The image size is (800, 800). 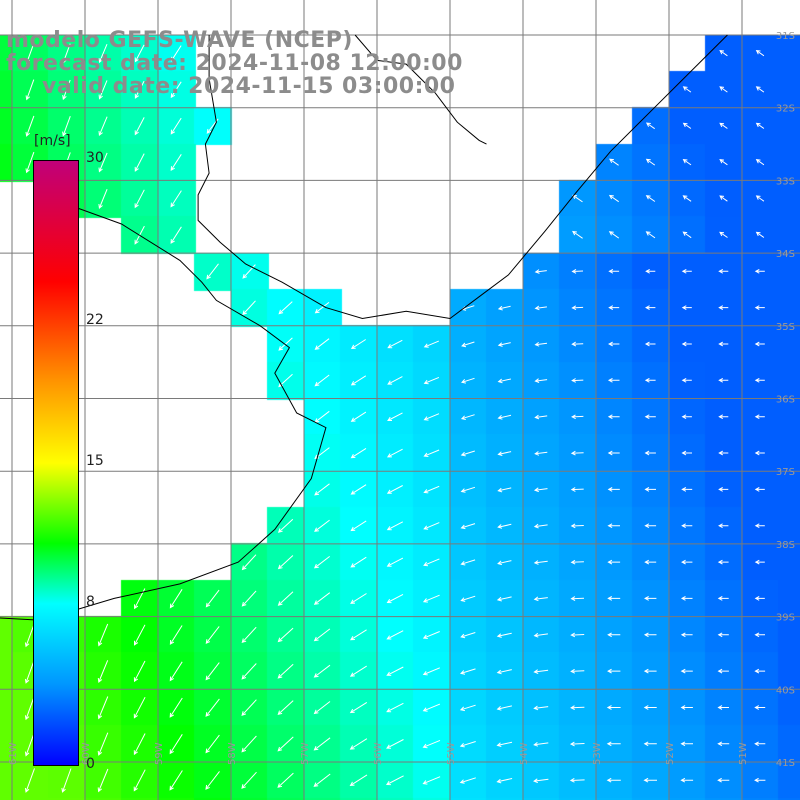 What do you see at coordinates (785, 690) in the screenshot?
I see `latitude-label: 40S` at bounding box center [785, 690].